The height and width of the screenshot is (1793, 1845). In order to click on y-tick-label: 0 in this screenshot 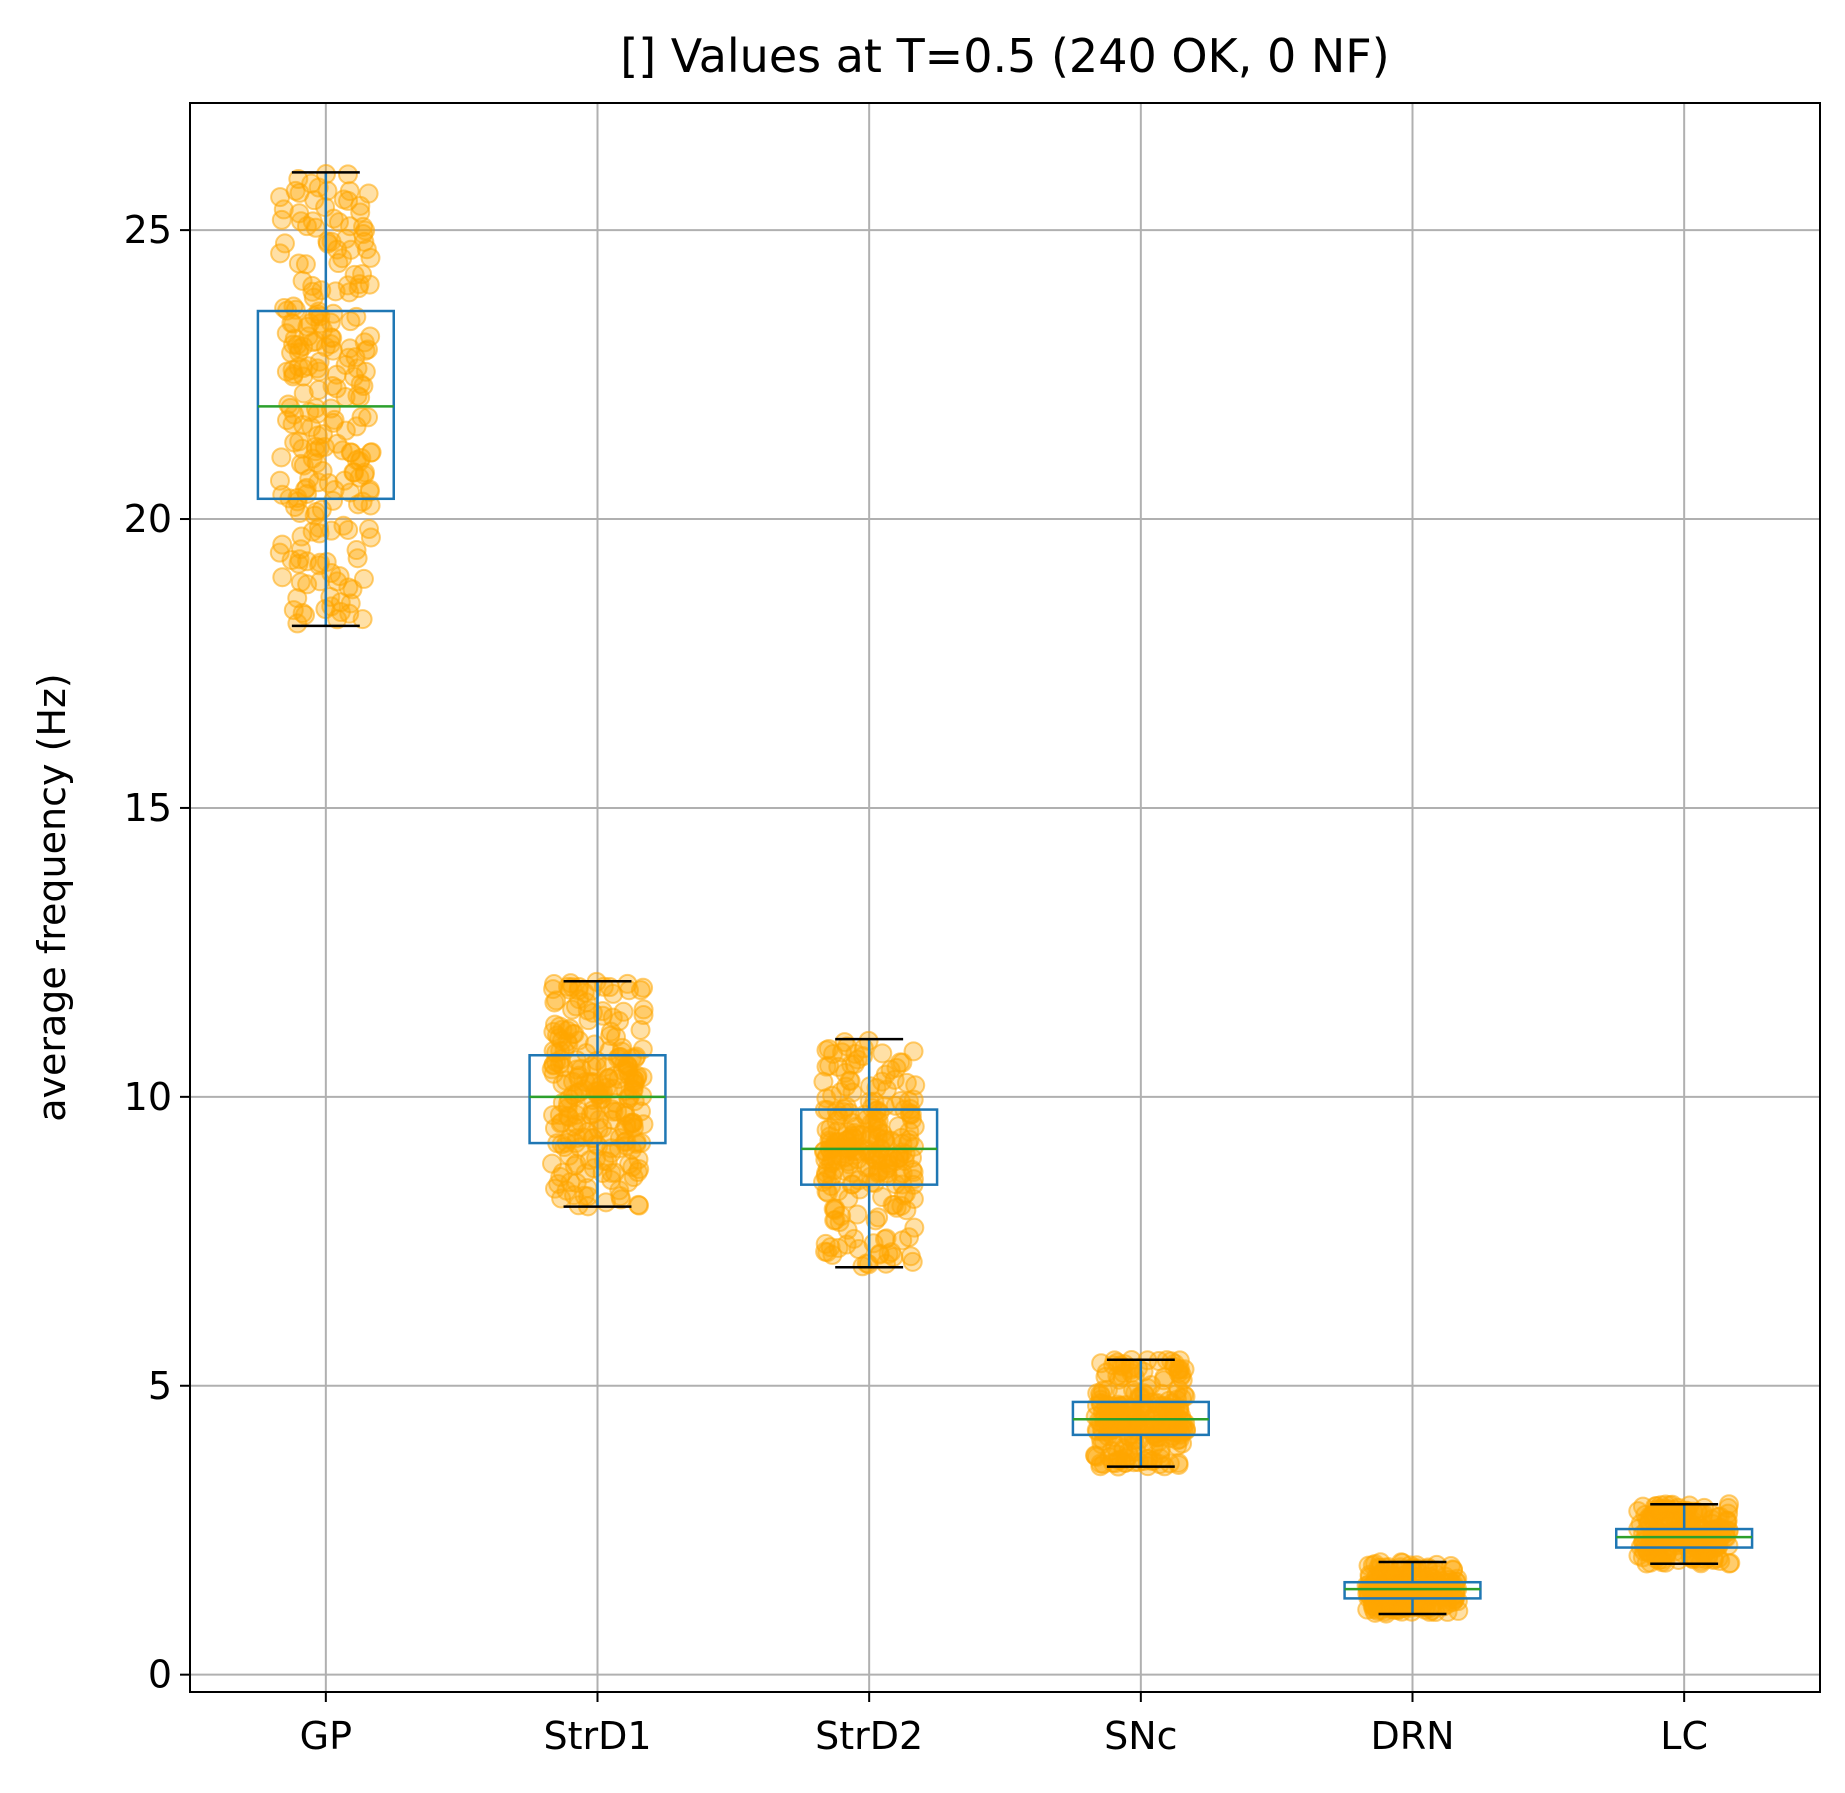, I will do `click(160, 1675)`.